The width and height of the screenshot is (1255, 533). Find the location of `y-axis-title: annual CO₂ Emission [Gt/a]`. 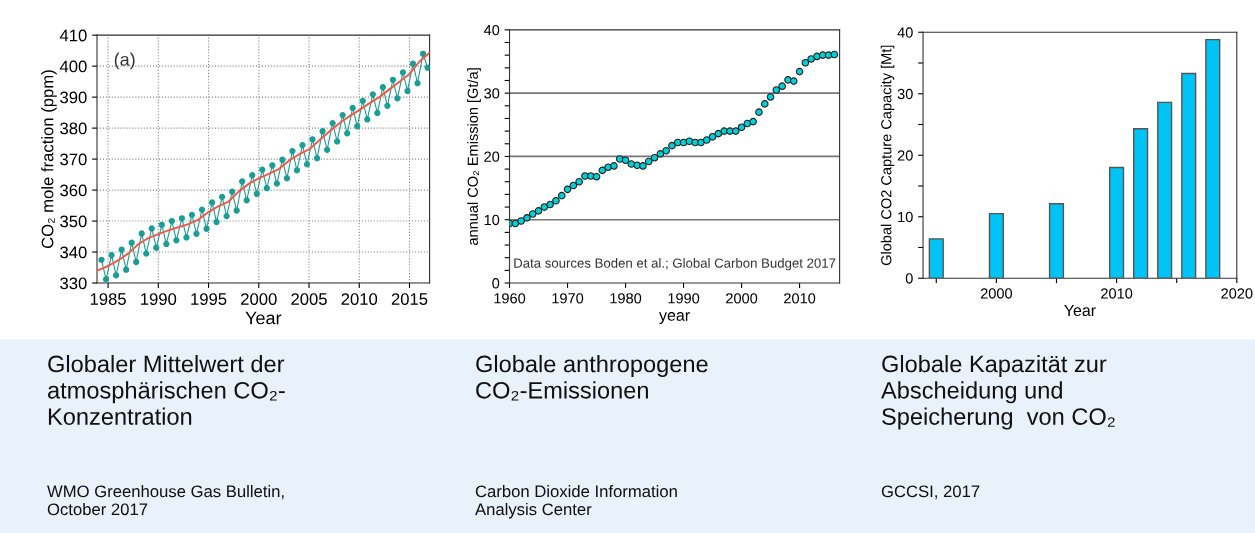

y-axis-title: annual CO₂ Emission [Gt/a] is located at coordinates (474, 156).